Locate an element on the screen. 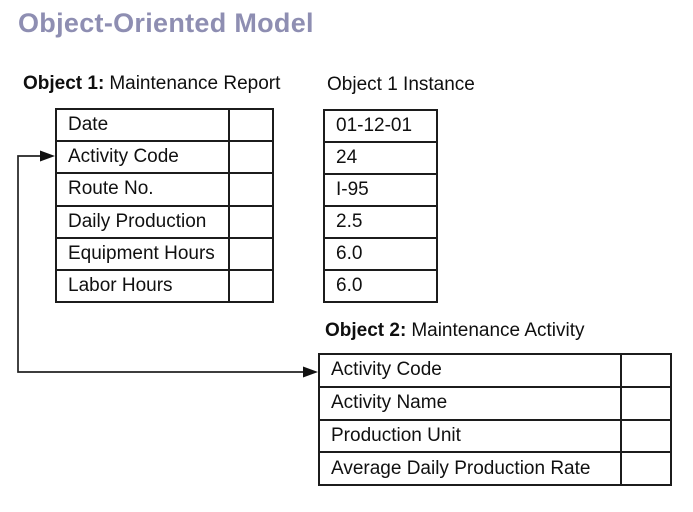 This screenshot has height=512, width=693. table-row: Date is located at coordinates (164, 125).